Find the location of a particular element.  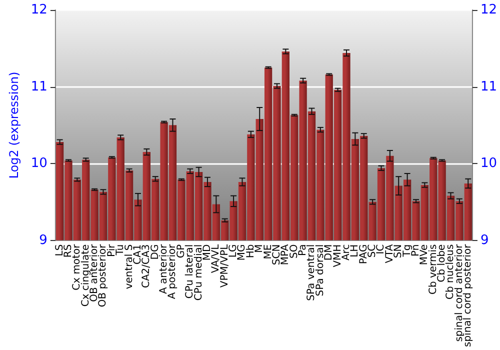

y-tick-label: 9 is located at coordinates (43, 240).